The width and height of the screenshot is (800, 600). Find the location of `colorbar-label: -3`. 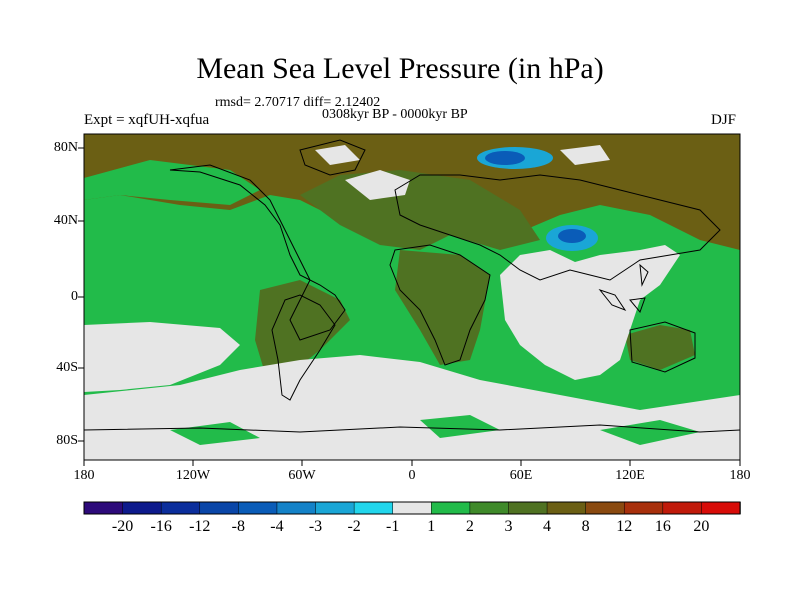

colorbar-label: -3 is located at coordinates (315, 526).